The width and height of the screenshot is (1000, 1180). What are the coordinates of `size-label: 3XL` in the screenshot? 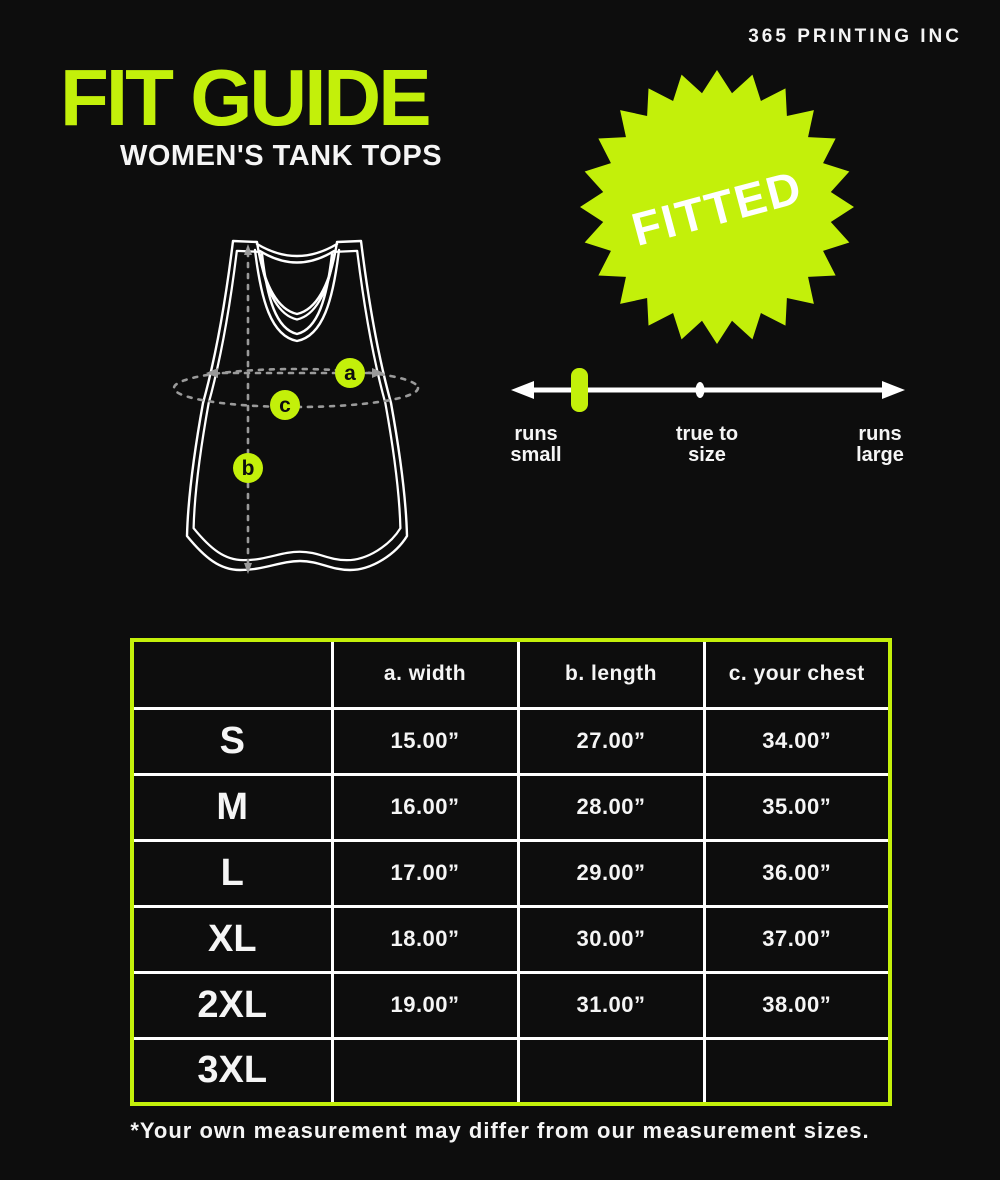 It's located at (232, 1071).